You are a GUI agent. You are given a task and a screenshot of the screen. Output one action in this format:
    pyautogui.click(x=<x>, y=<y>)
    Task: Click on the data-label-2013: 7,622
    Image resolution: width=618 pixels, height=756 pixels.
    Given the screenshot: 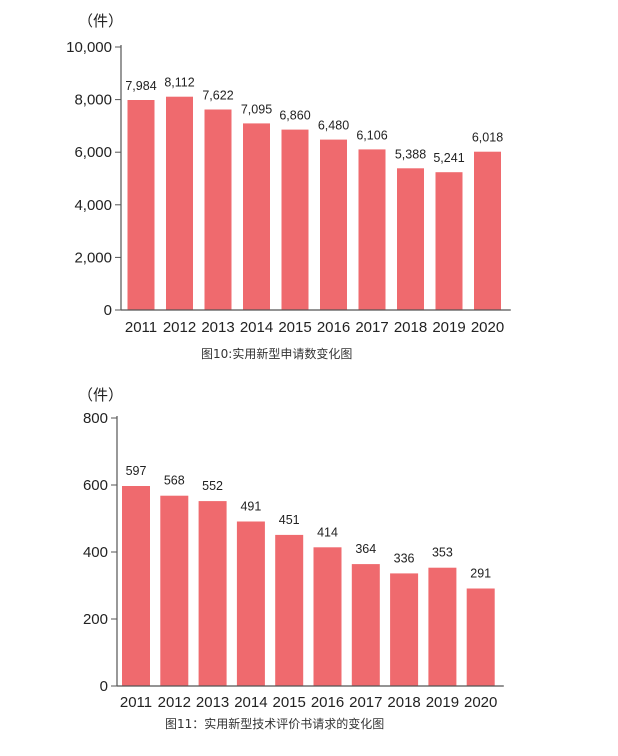 What is the action you would take?
    pyautogui.click(x=217, y=96)
    